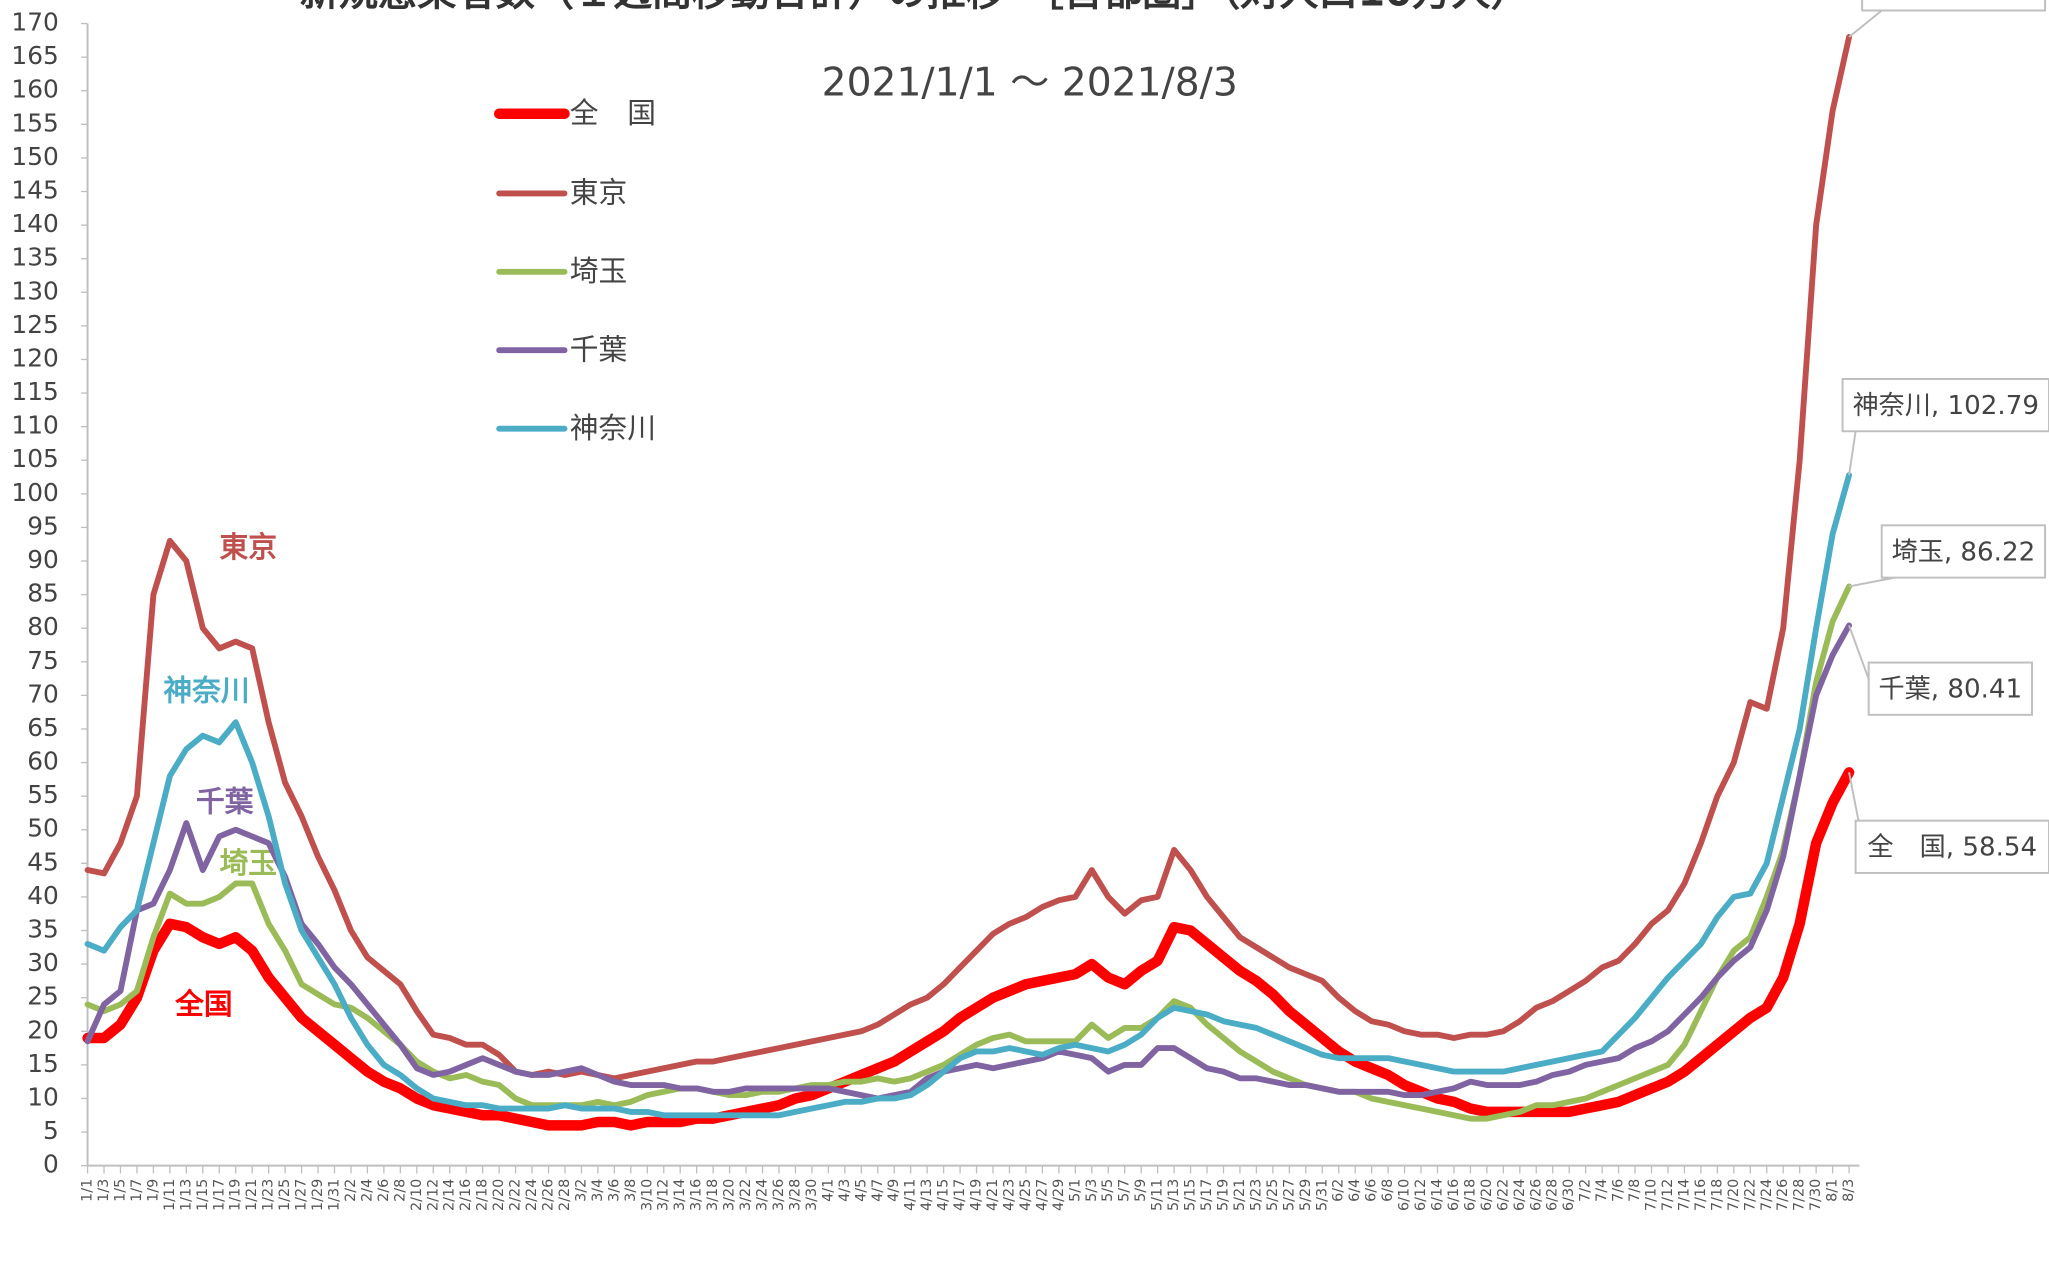 This screenshot has height=1265, width=2049. I want to click on x-tick-label: 7/18, so click(1717, 1195).